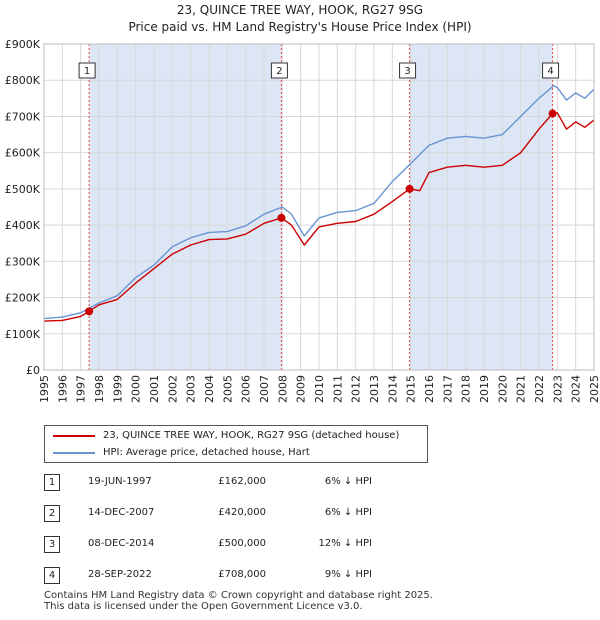 Image resolution: width=600 pixels, height=620 pixels. Describe the element at coordinates (300, 10) in the screenshot. I see `chart-title: 23, QUINCE TREE WAY, HOOK, RG27 9SG` at that location.